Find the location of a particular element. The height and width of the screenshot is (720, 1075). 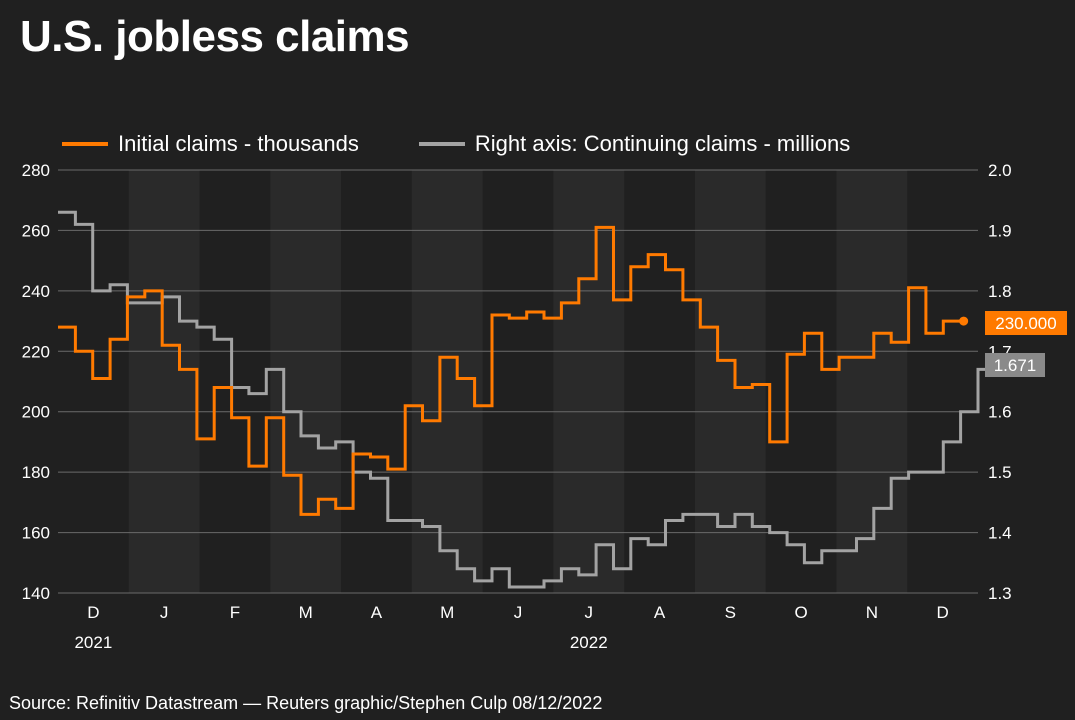

x-tick-label: F is located at coordinates (235, 612).